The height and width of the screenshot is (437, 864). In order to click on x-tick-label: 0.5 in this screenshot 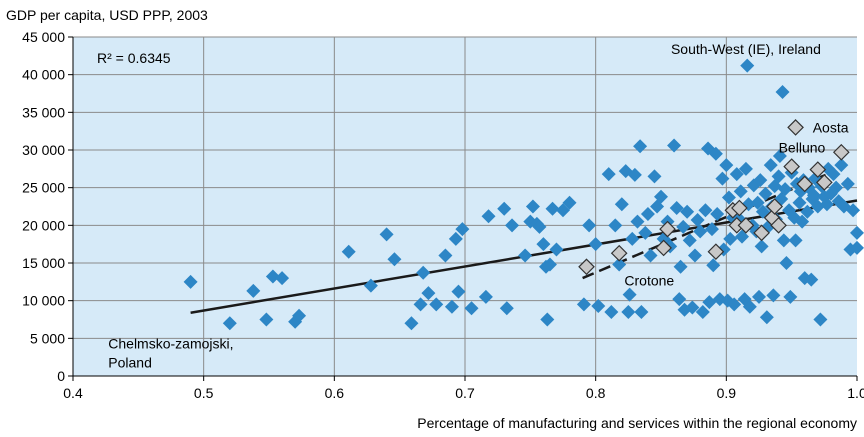, I will do `click(204, 393)`.